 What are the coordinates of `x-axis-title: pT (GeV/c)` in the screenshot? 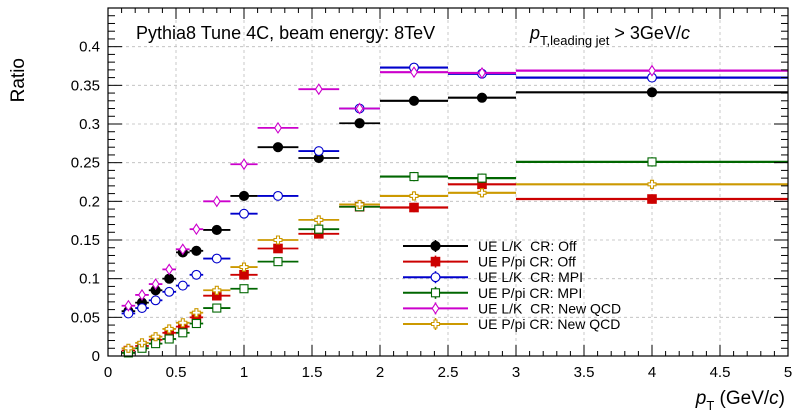 It's located at (740, 400).